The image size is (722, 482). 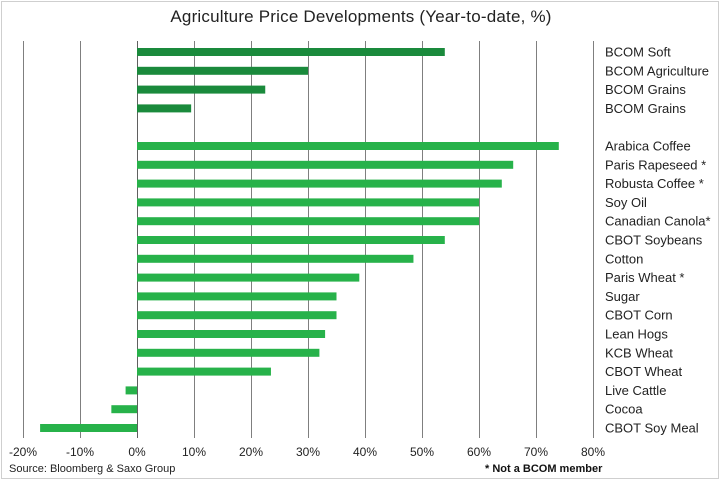 What do you see at coordinates (291, 240) in the screenshot?
I see `bar-cbot-soybeans` at bounding box center [291, 240].